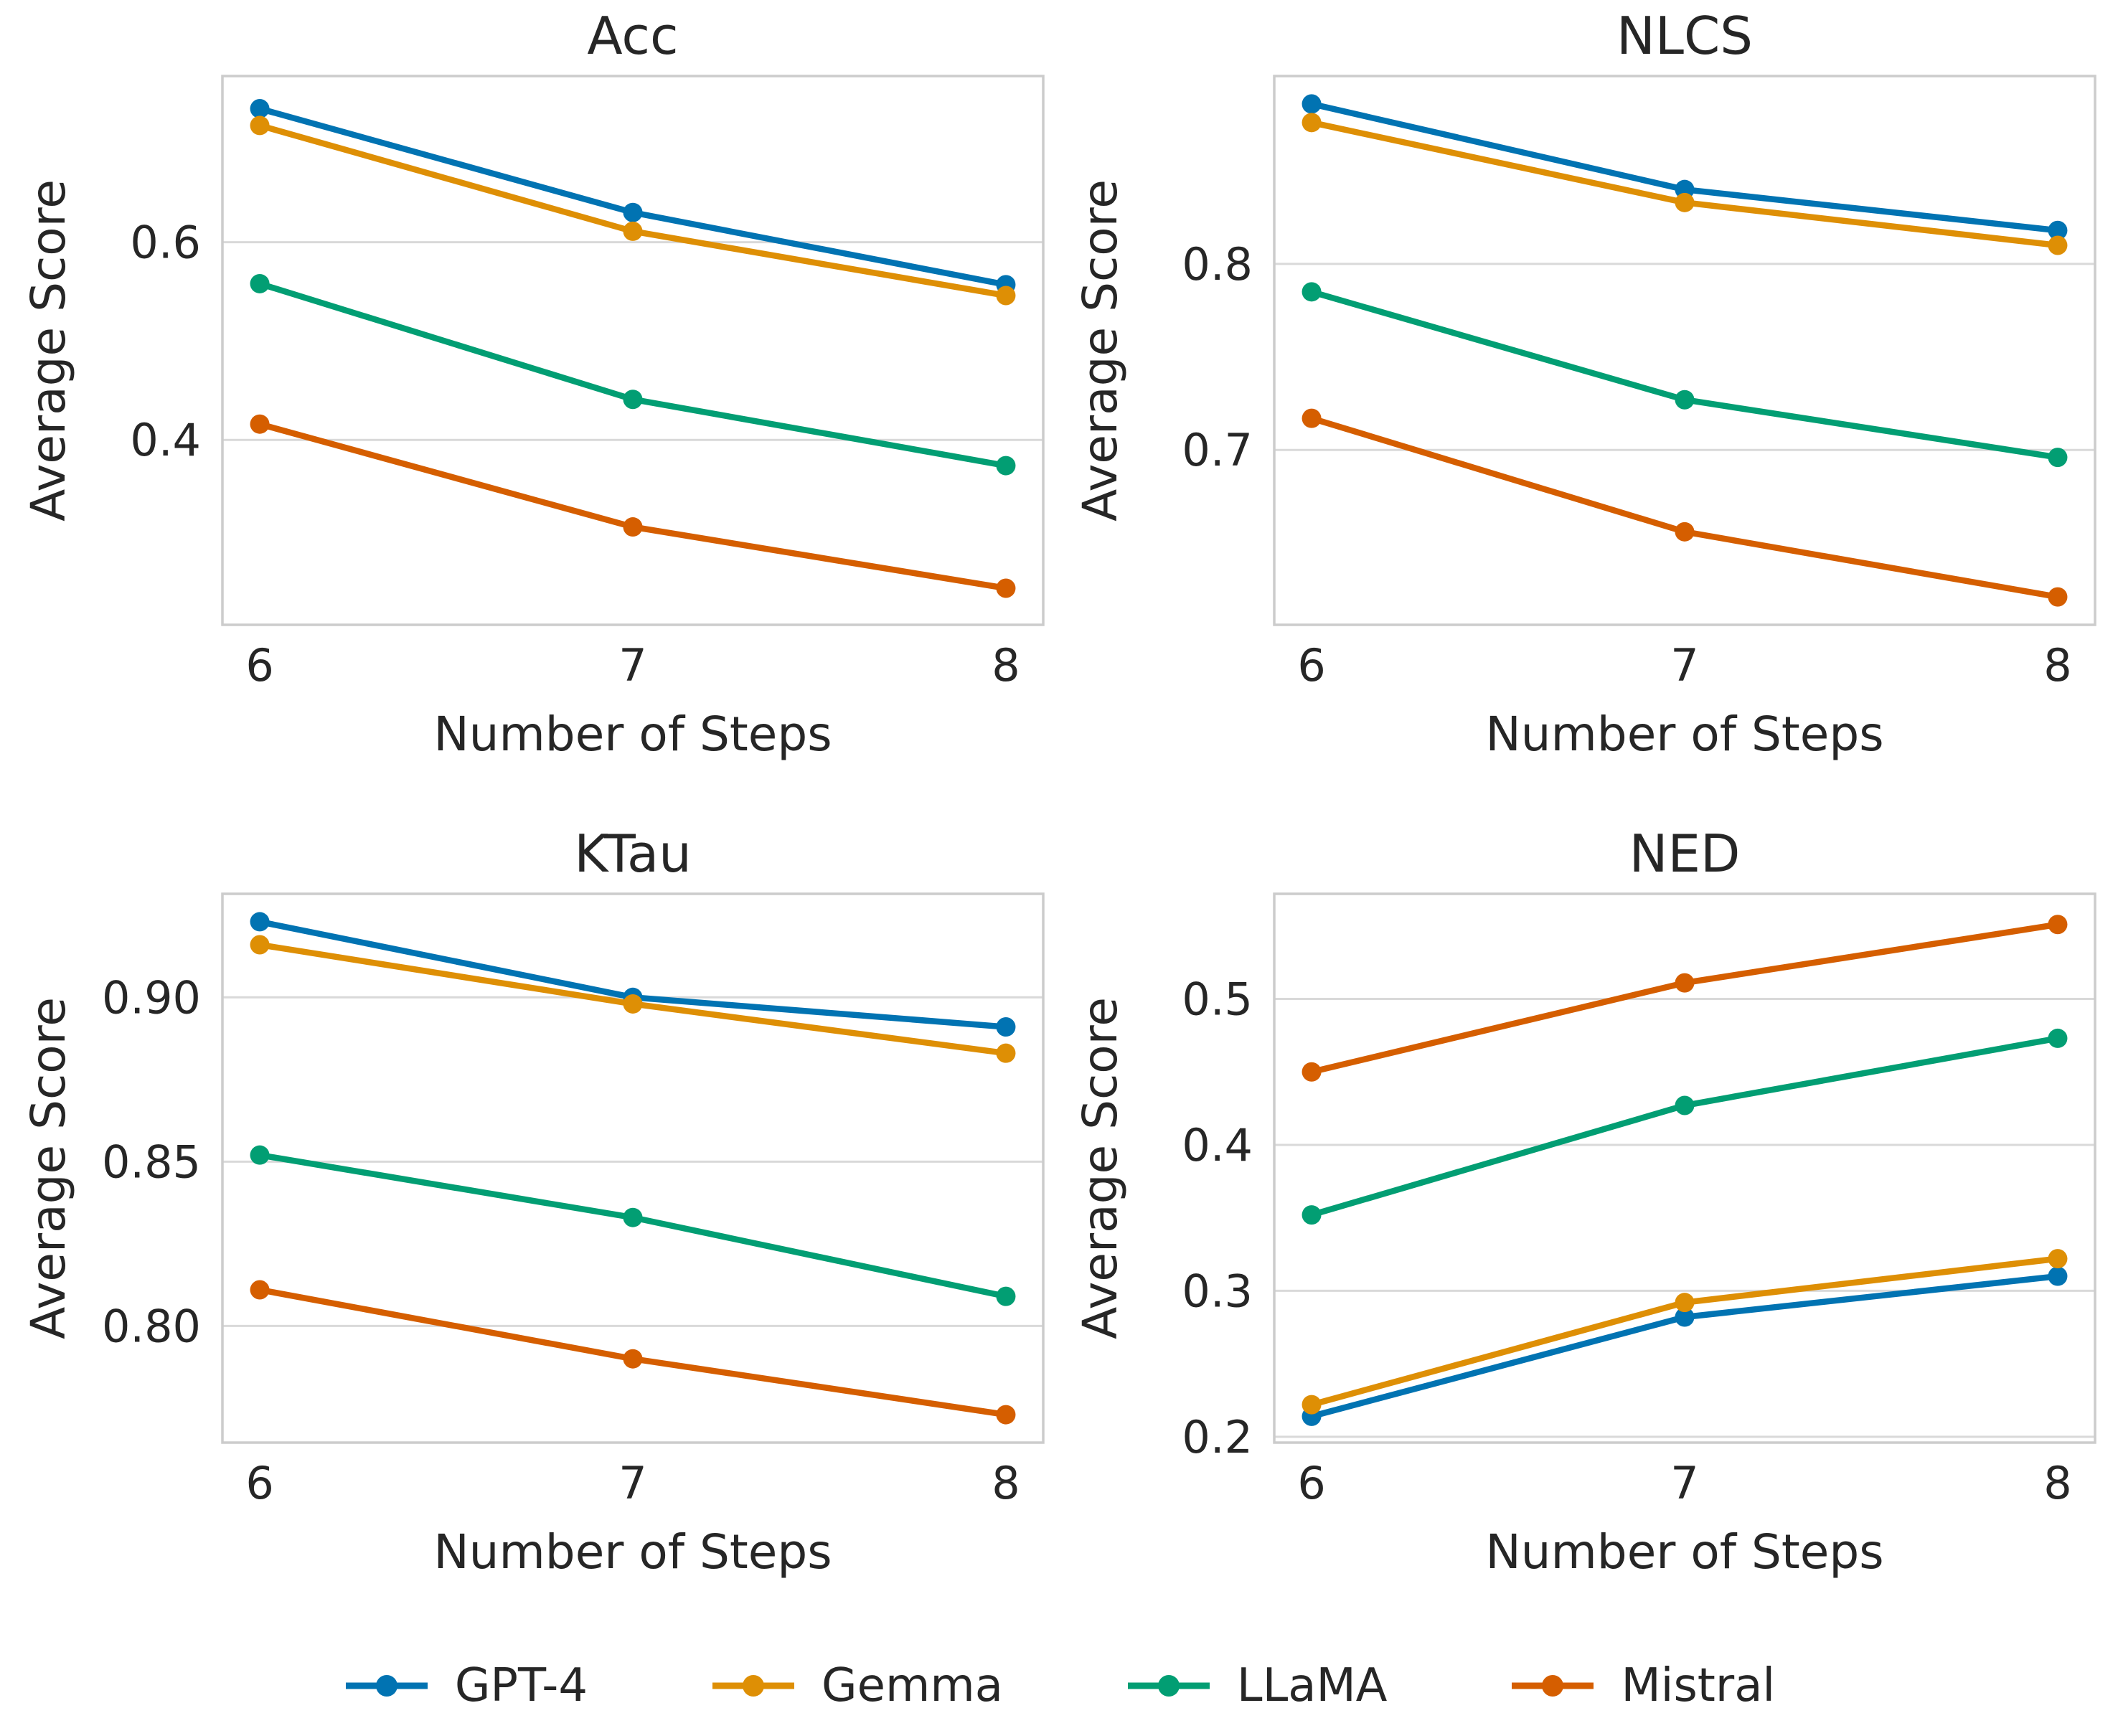  What do you see at coordinates (1059, 1686) in the screenshot?
I see `legend: GPT-4 Gemma LLaMA Mistral` at bounding box center [1059, 1686].